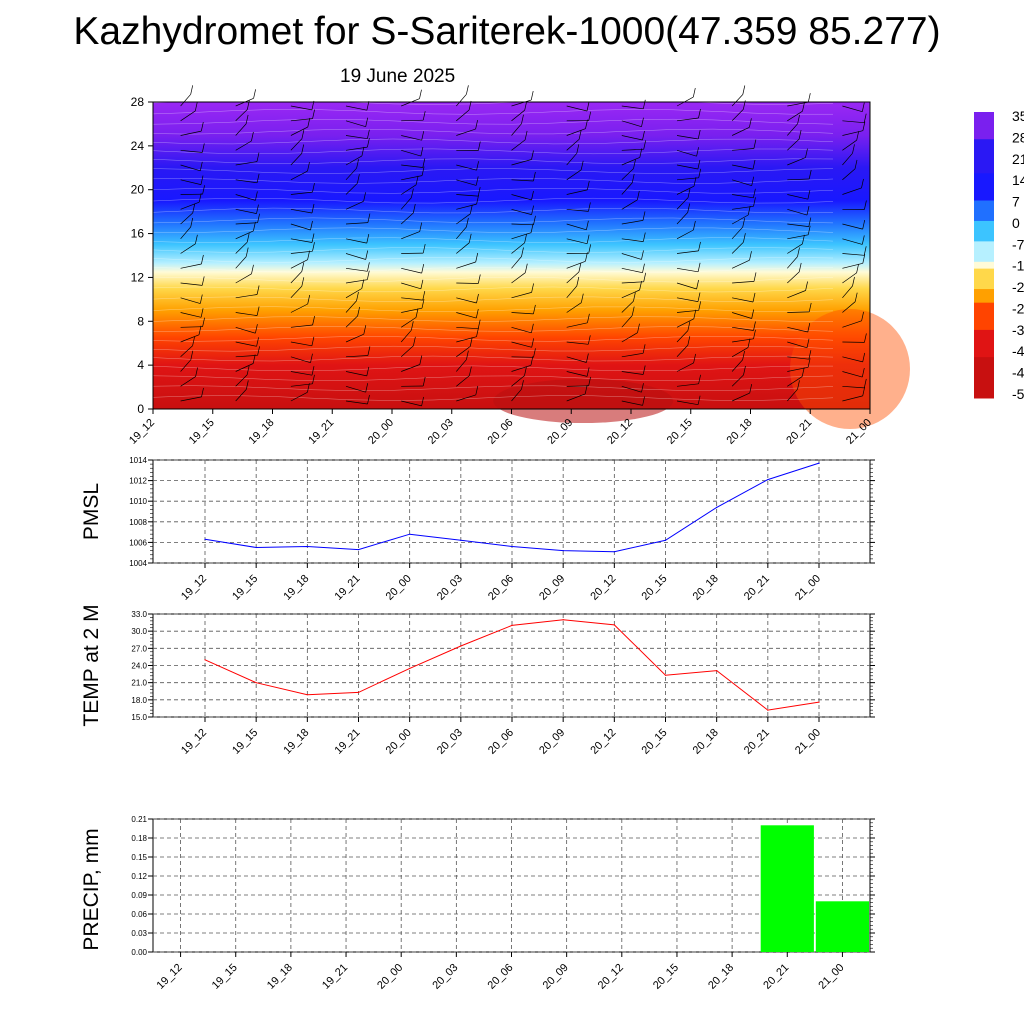 The image size is (1024, 1024). What do you see at coordinates (348, 742) in the screenshot?
I see `x-tick-label: 19_21` at bounding box center [348, 742].